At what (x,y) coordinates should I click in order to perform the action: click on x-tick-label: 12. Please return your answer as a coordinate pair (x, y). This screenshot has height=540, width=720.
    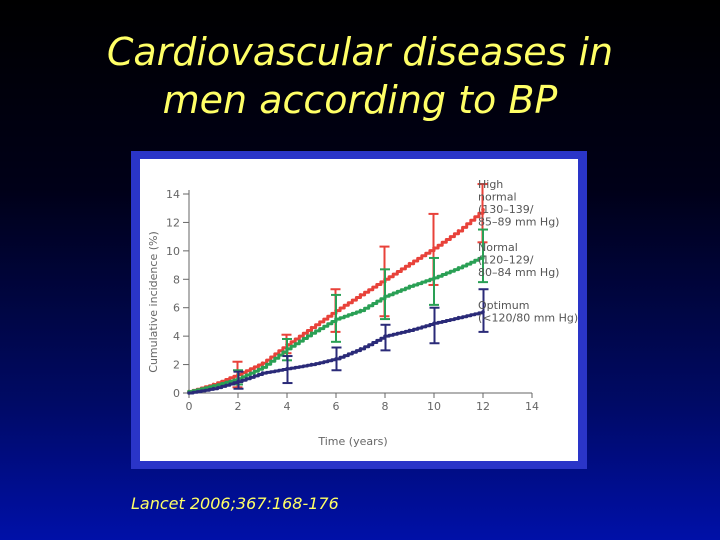
    Looking at the image, I should click on (483, 406).